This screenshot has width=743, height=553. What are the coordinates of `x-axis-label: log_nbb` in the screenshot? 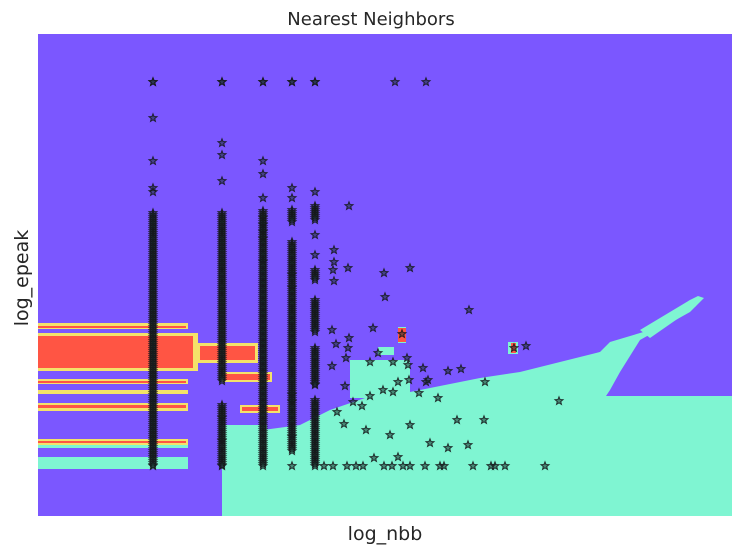 It's located at (385, 534).